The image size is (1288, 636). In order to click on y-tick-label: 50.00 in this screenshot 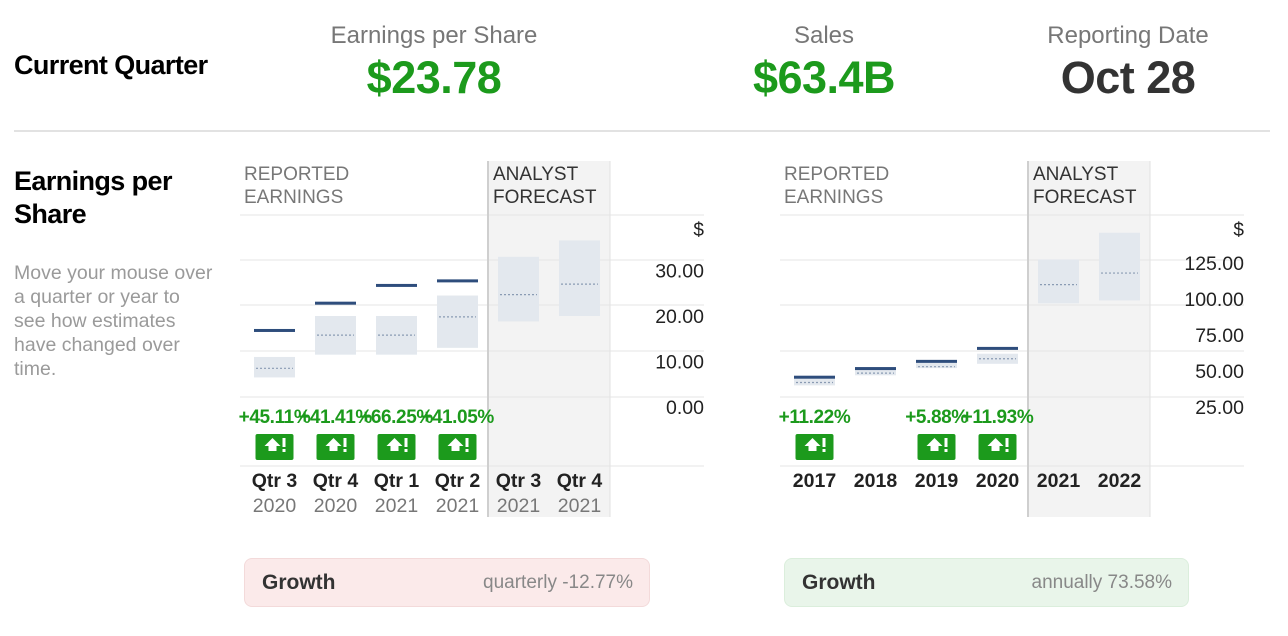, I will do `click(1219, 372)`.